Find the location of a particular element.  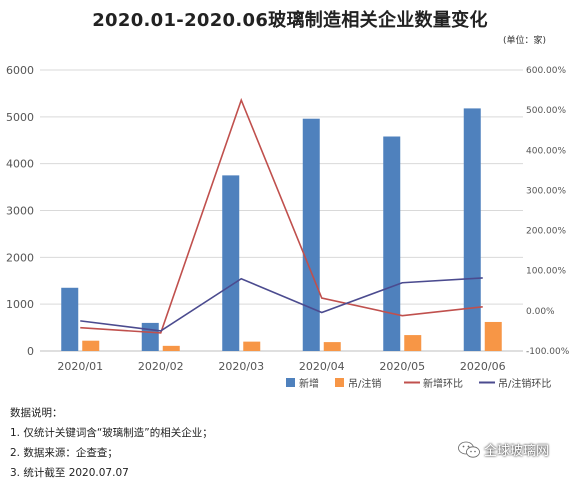

legend-label: 新增 is located at coordinates (309, 383).